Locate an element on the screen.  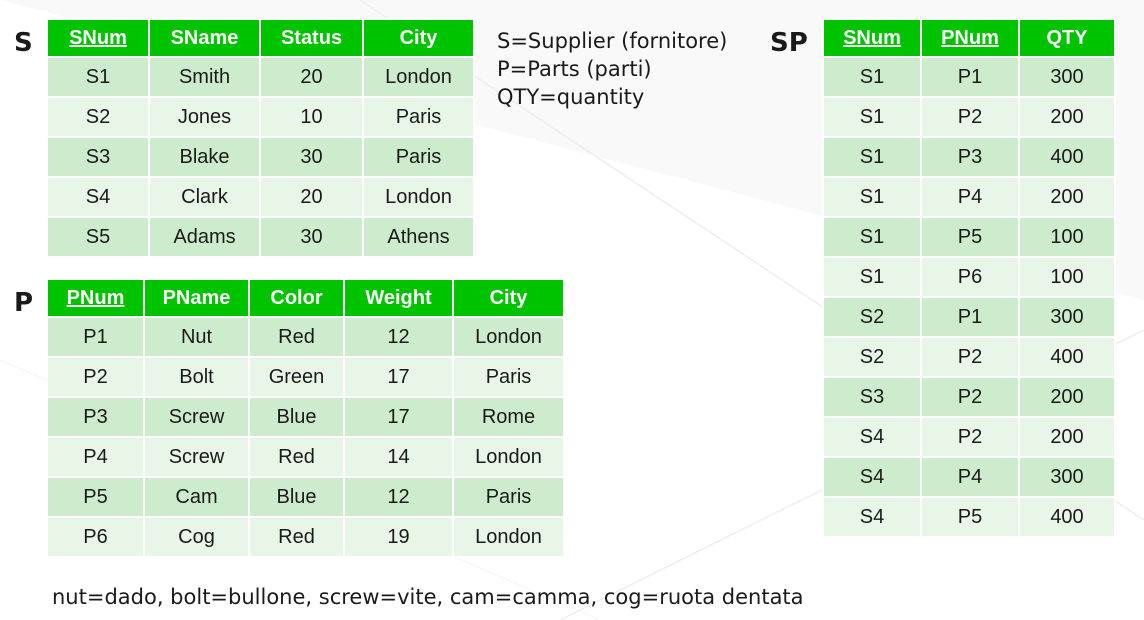
table-p-label: P is located at coordinates (24, 303).